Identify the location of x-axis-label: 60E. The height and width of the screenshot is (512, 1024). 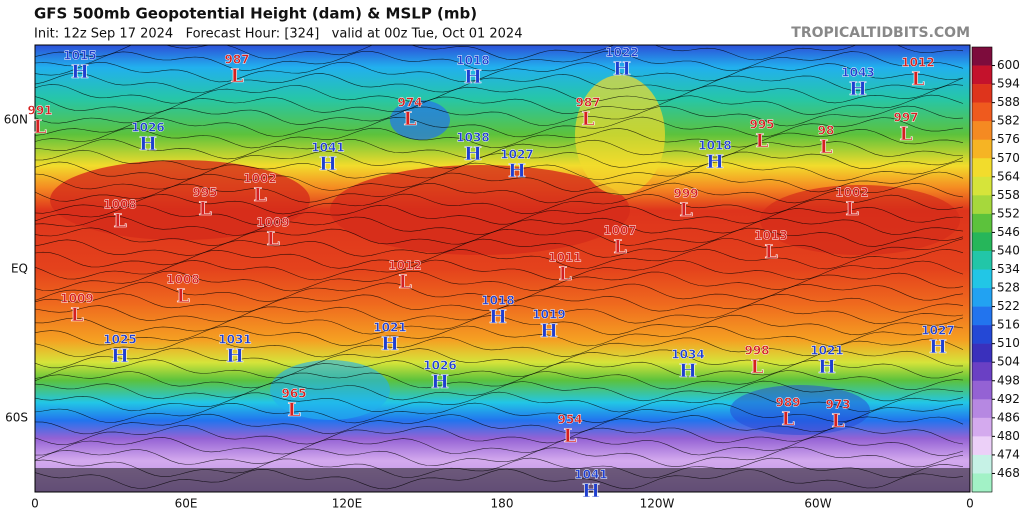
(186, 504).